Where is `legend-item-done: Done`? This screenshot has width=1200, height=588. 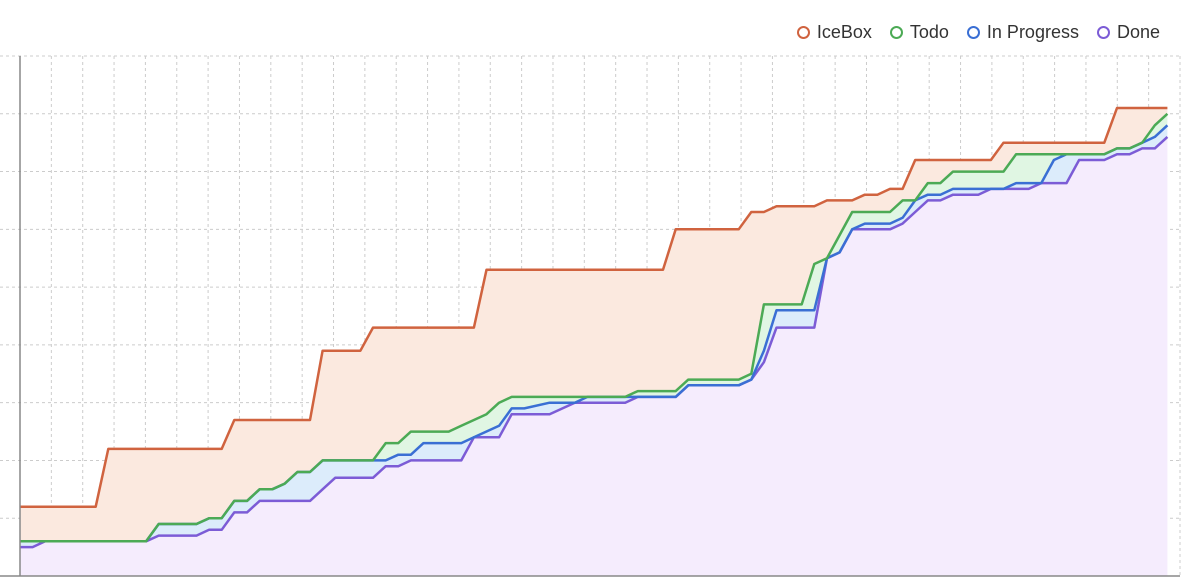 legend-item-done: Done is located at coordinates (1128, 32).